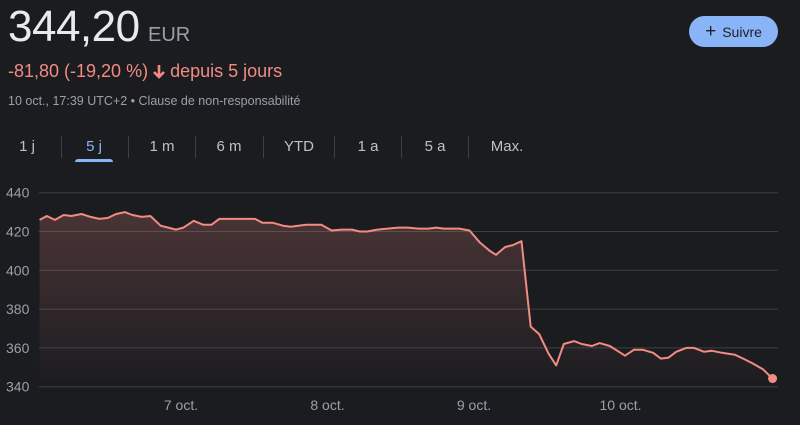  What do you see at coordinates (620, 405) in the screenshot?
I see `x-tick-label: 10 oct.` at bounding box center [620, 405].